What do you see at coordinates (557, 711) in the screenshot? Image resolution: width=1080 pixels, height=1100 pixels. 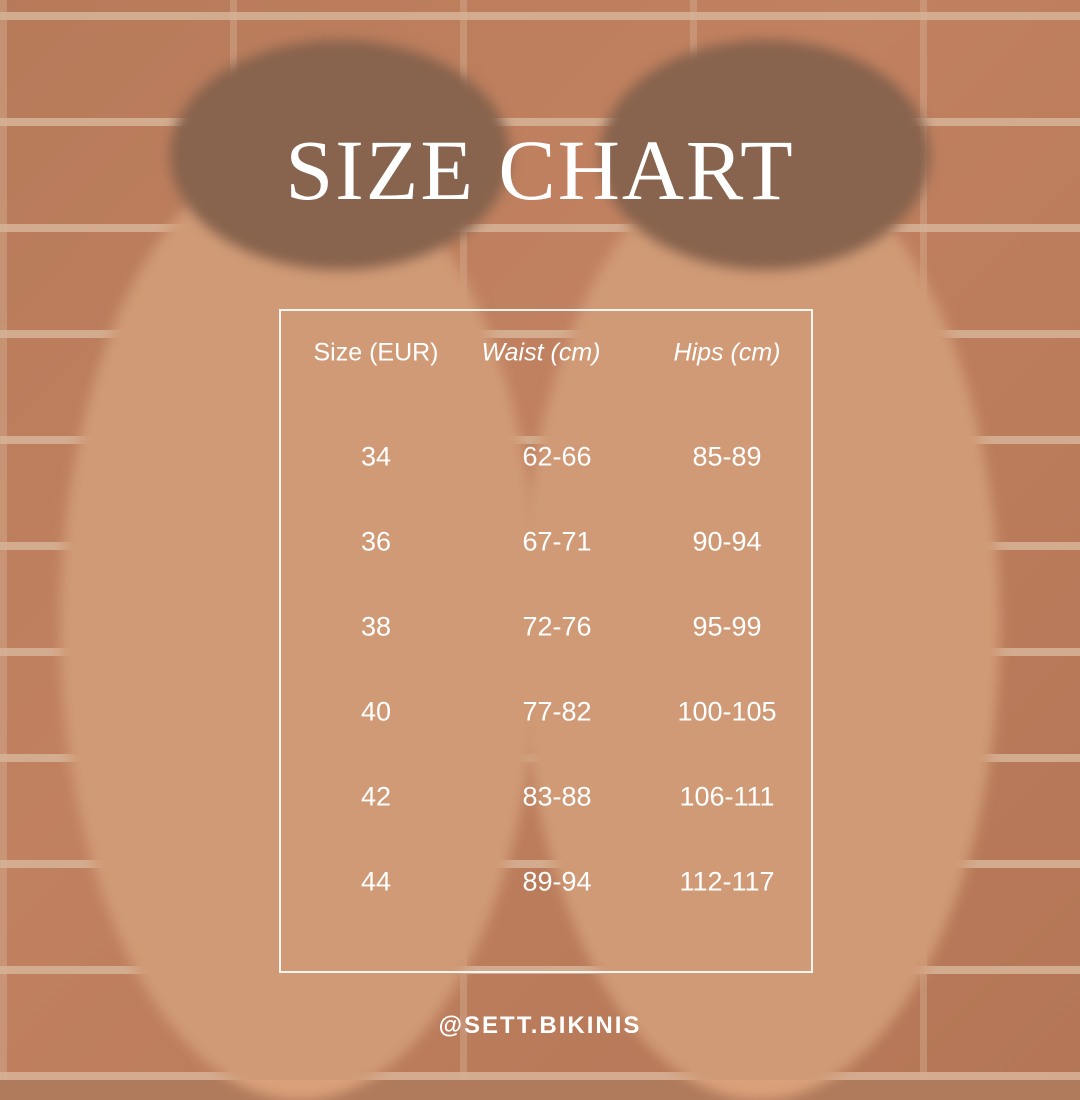 I see `table-cell: 77-82` at bounding box center [557, 711].